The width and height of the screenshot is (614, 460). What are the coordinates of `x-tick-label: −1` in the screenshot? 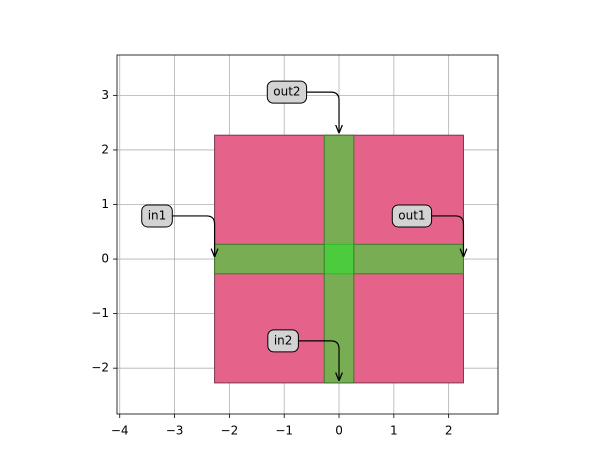 It's located at (284, 431).